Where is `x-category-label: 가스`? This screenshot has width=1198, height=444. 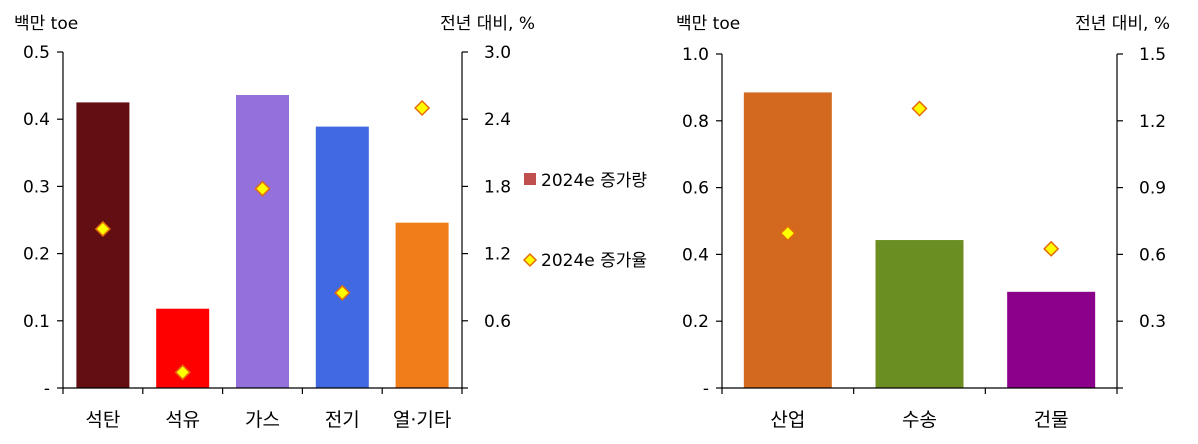 x-category-label: 가스 is located at coordinates (262, 420).